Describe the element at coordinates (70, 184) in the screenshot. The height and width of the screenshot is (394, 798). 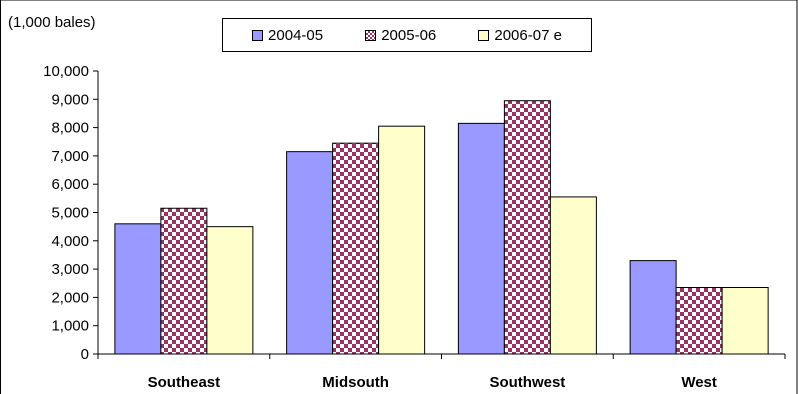
I see `y-tick-label: 6,000` at that location.